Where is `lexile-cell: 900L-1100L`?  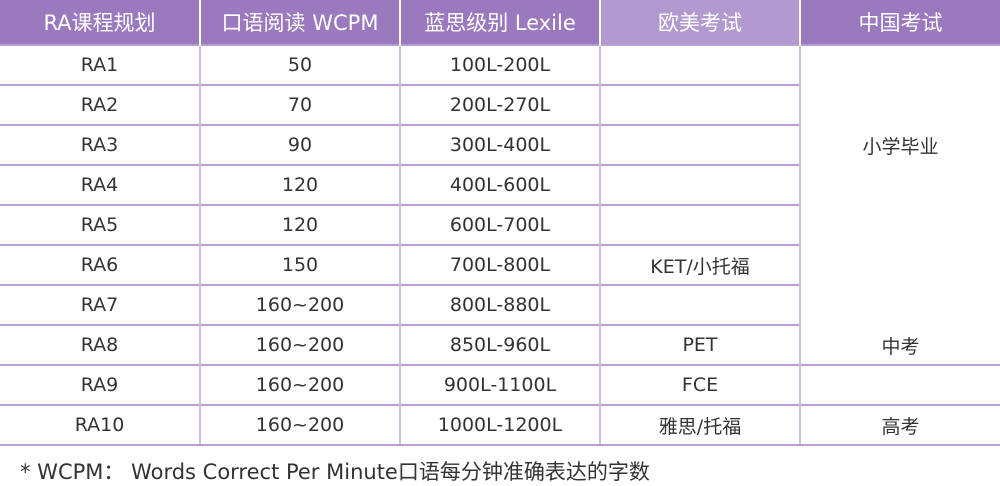
lexile-cell: 900L-1100L is located at coordinates (499, 384).